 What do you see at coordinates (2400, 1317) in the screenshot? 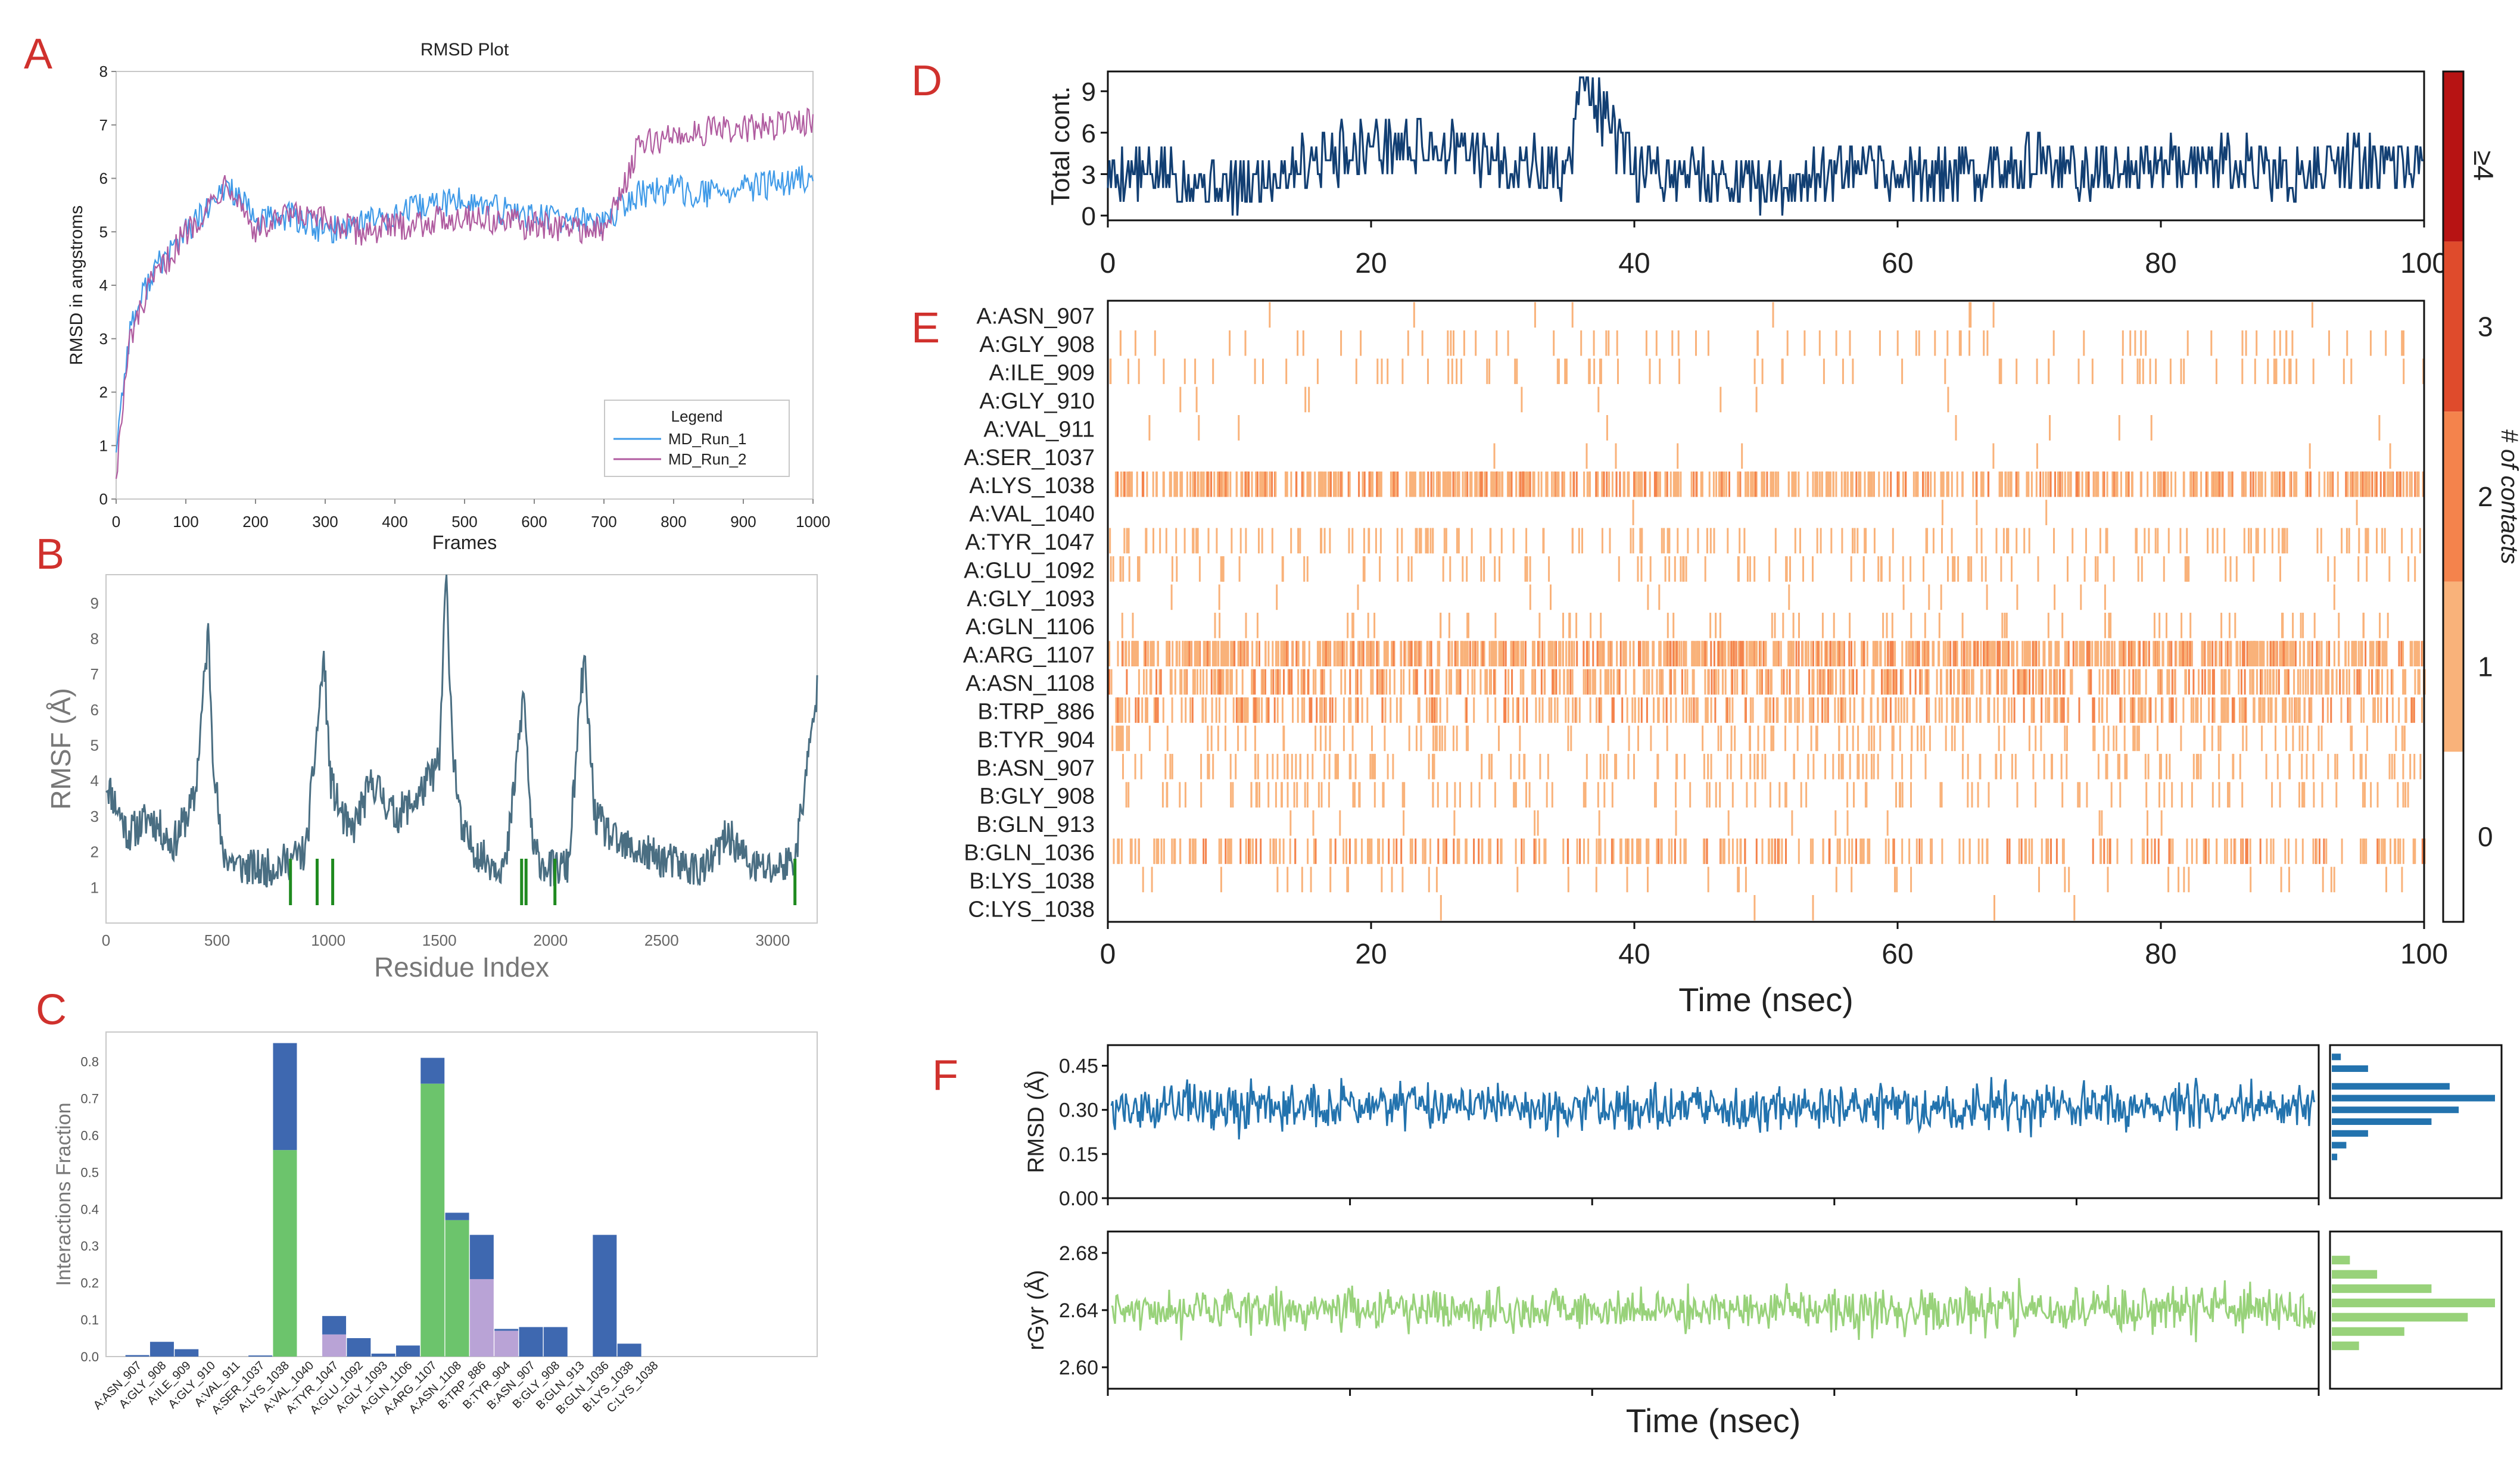
I see `hist-bar` at bounding box center [2400, 1317].